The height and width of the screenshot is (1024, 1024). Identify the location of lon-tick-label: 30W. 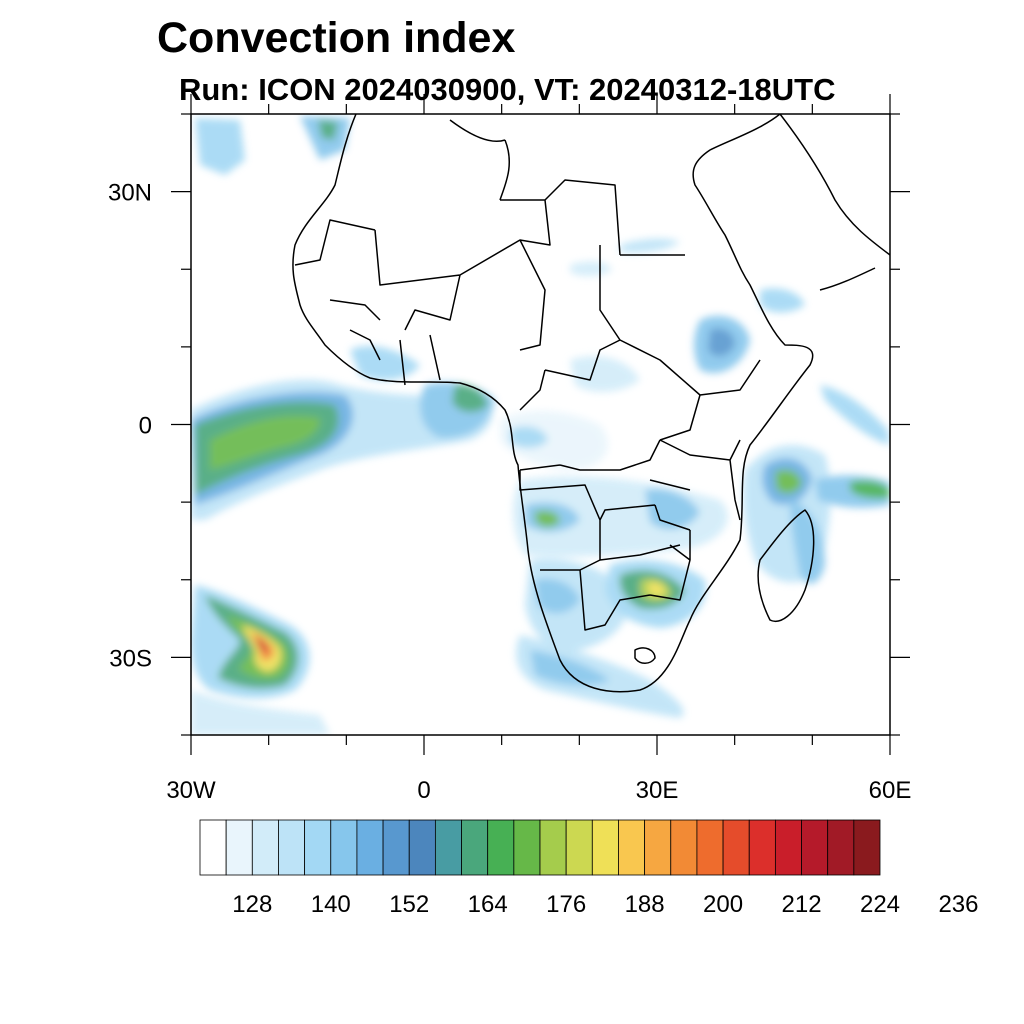
(191, 790).